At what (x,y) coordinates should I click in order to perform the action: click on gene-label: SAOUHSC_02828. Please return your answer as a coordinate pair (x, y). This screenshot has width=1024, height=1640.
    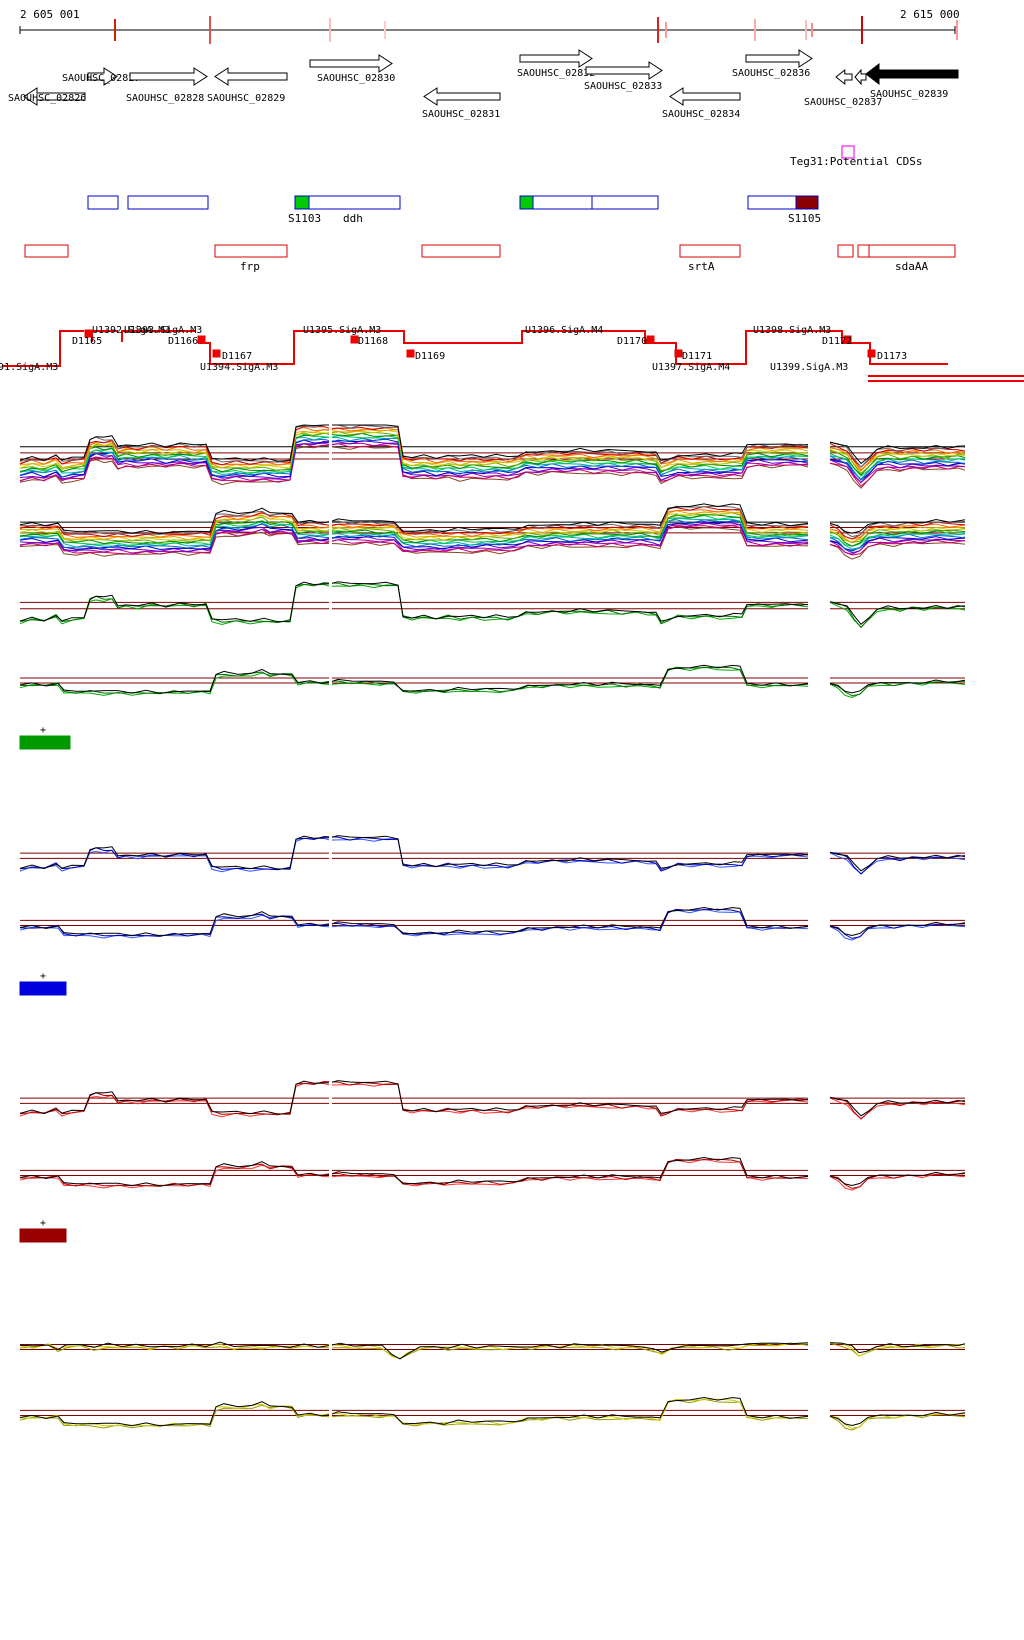
    Looking at the image, I should click on (165, 98).